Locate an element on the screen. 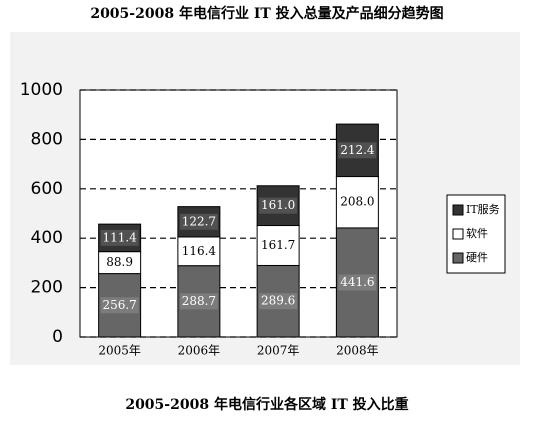 Image resolution: width=534 pixels, height=422 pixels. value-label: 116.4 is located at coordinates (199, 251).